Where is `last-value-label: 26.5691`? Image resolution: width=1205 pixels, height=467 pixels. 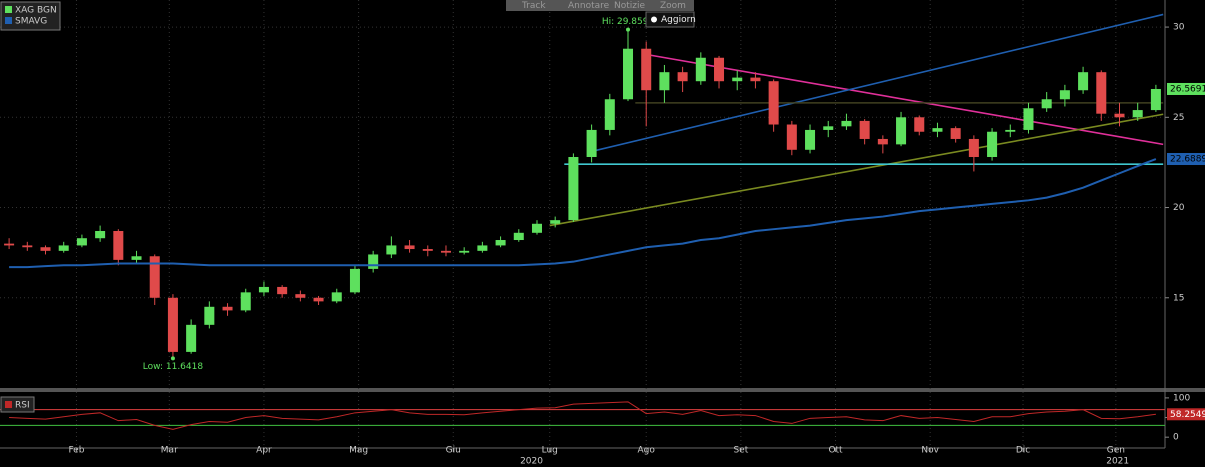
last-value-label: 26.5691 is located at coordinates (1187, 89).